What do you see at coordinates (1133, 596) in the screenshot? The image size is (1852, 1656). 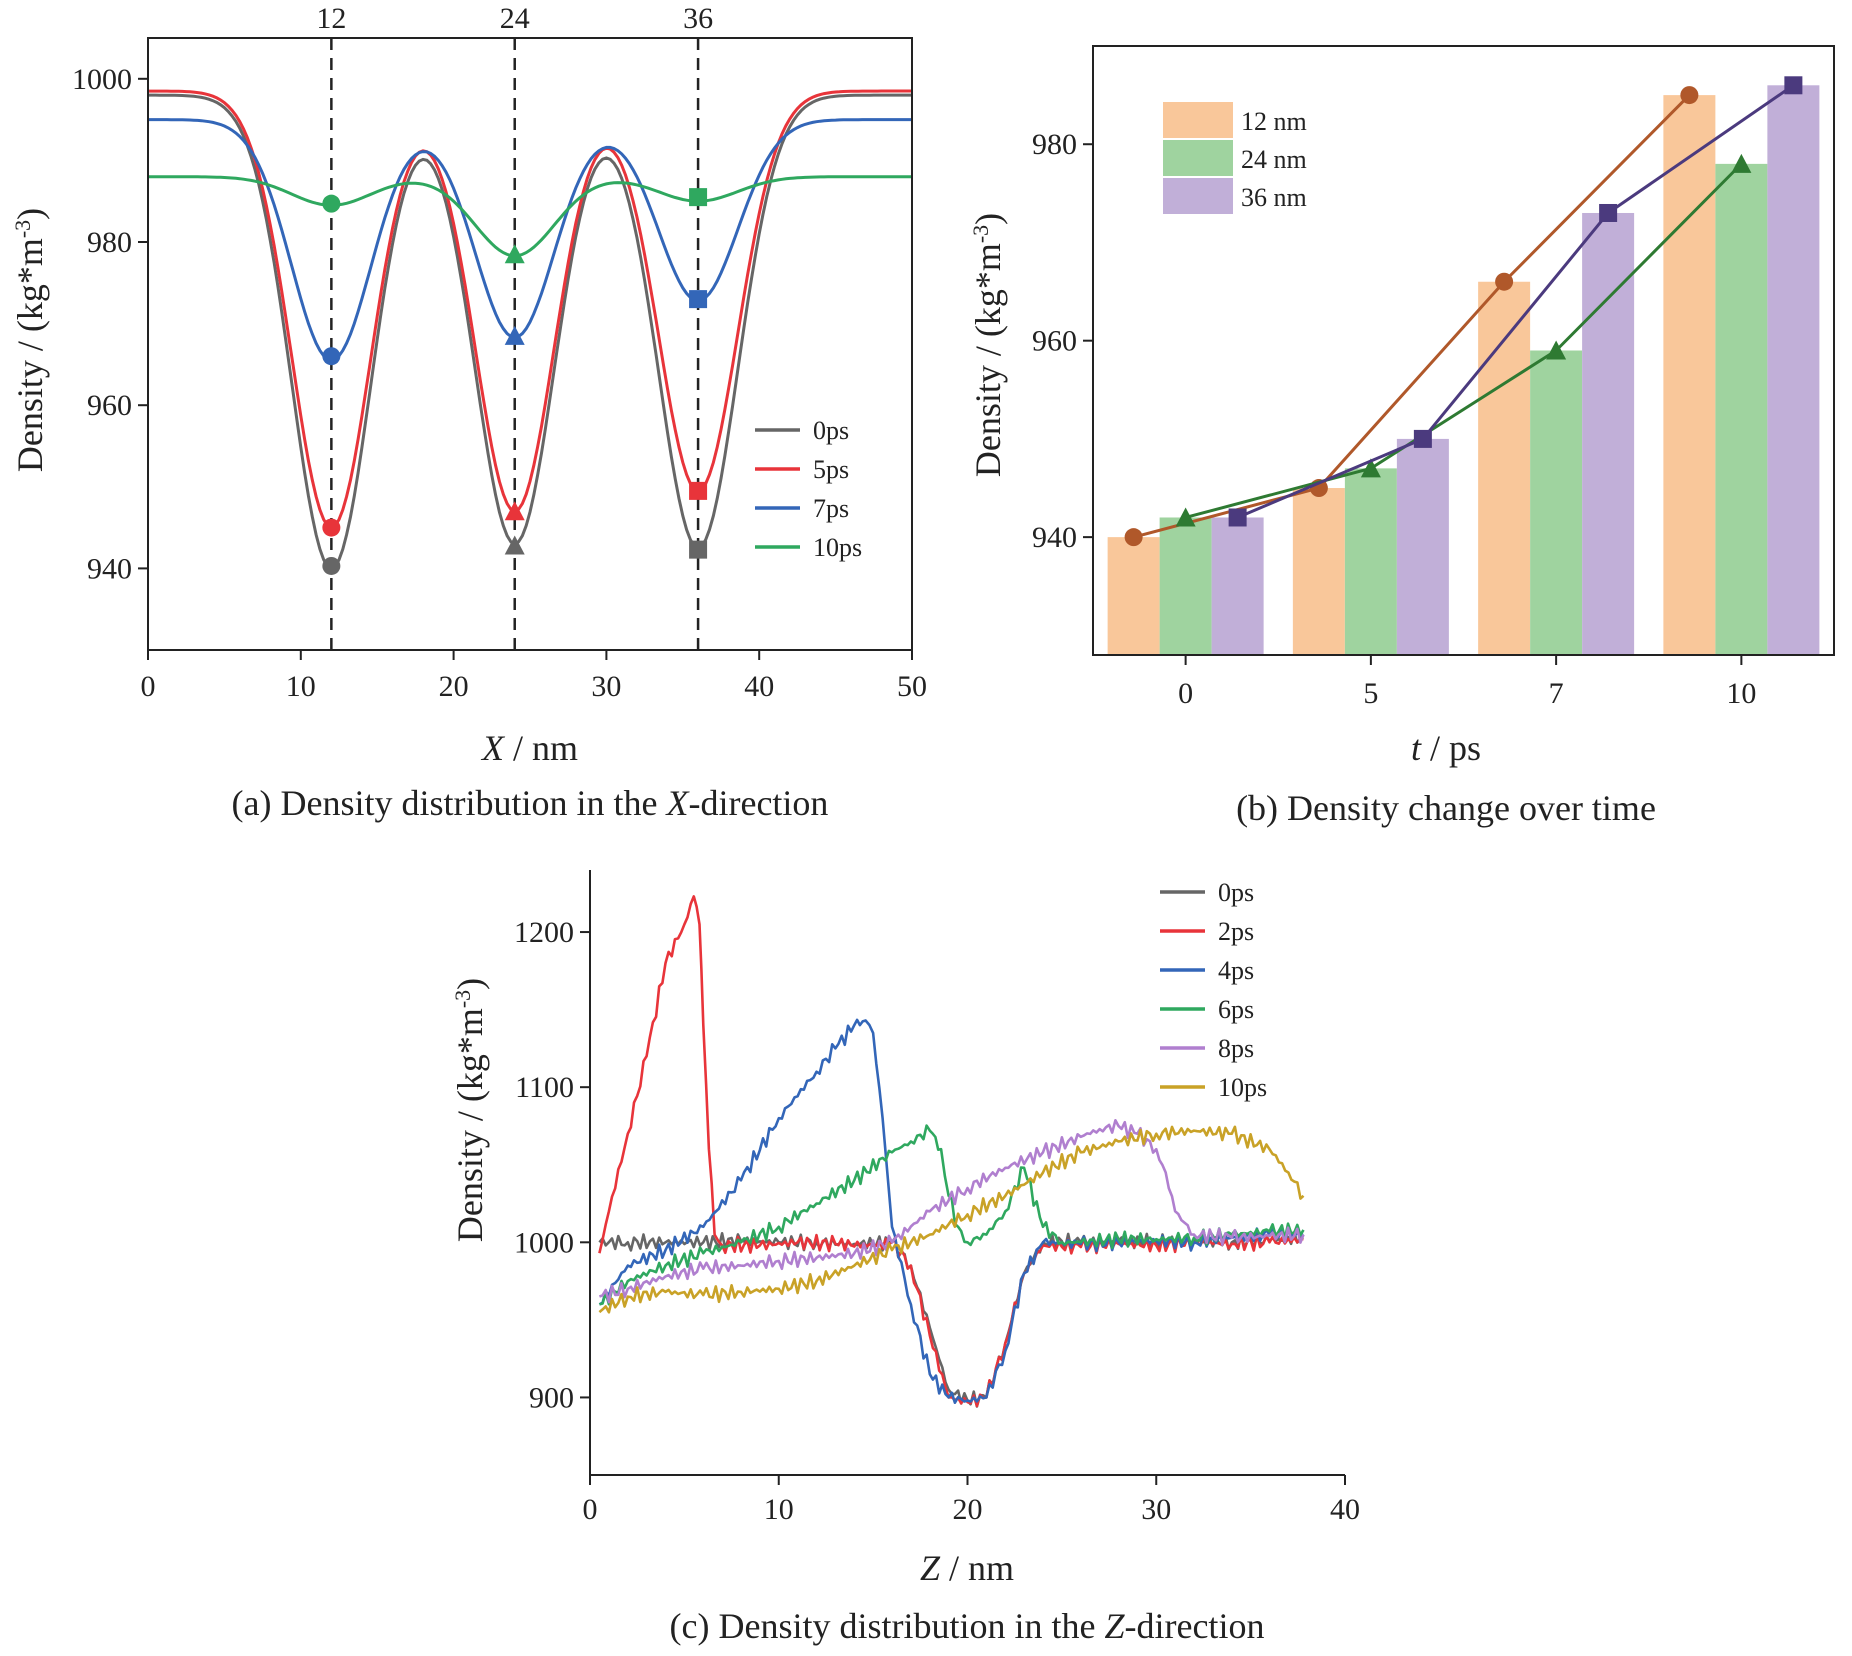 I see `bar-12 nm-0` at bounding box center [1133, 596].